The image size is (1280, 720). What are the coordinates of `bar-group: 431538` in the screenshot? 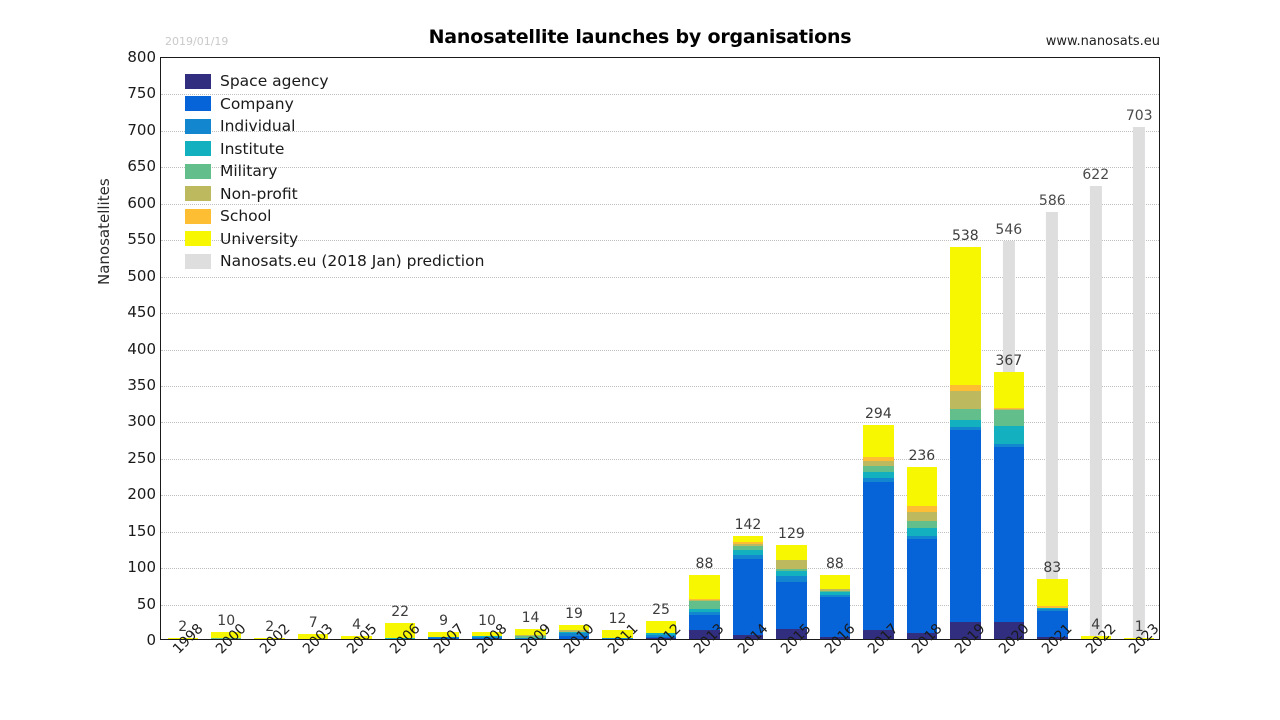 It's located at (965, 348).